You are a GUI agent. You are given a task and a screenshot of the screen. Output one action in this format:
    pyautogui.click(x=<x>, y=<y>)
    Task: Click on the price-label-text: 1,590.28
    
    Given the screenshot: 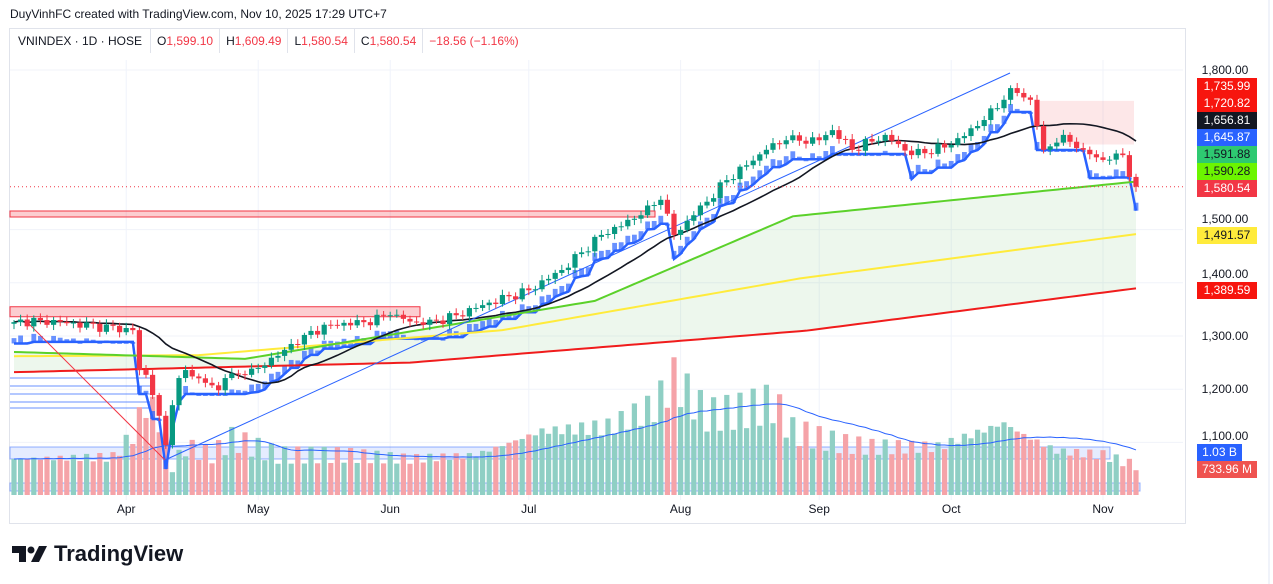 What is the action you would take?
    pyautogui.click(x=1227, y=171)
    